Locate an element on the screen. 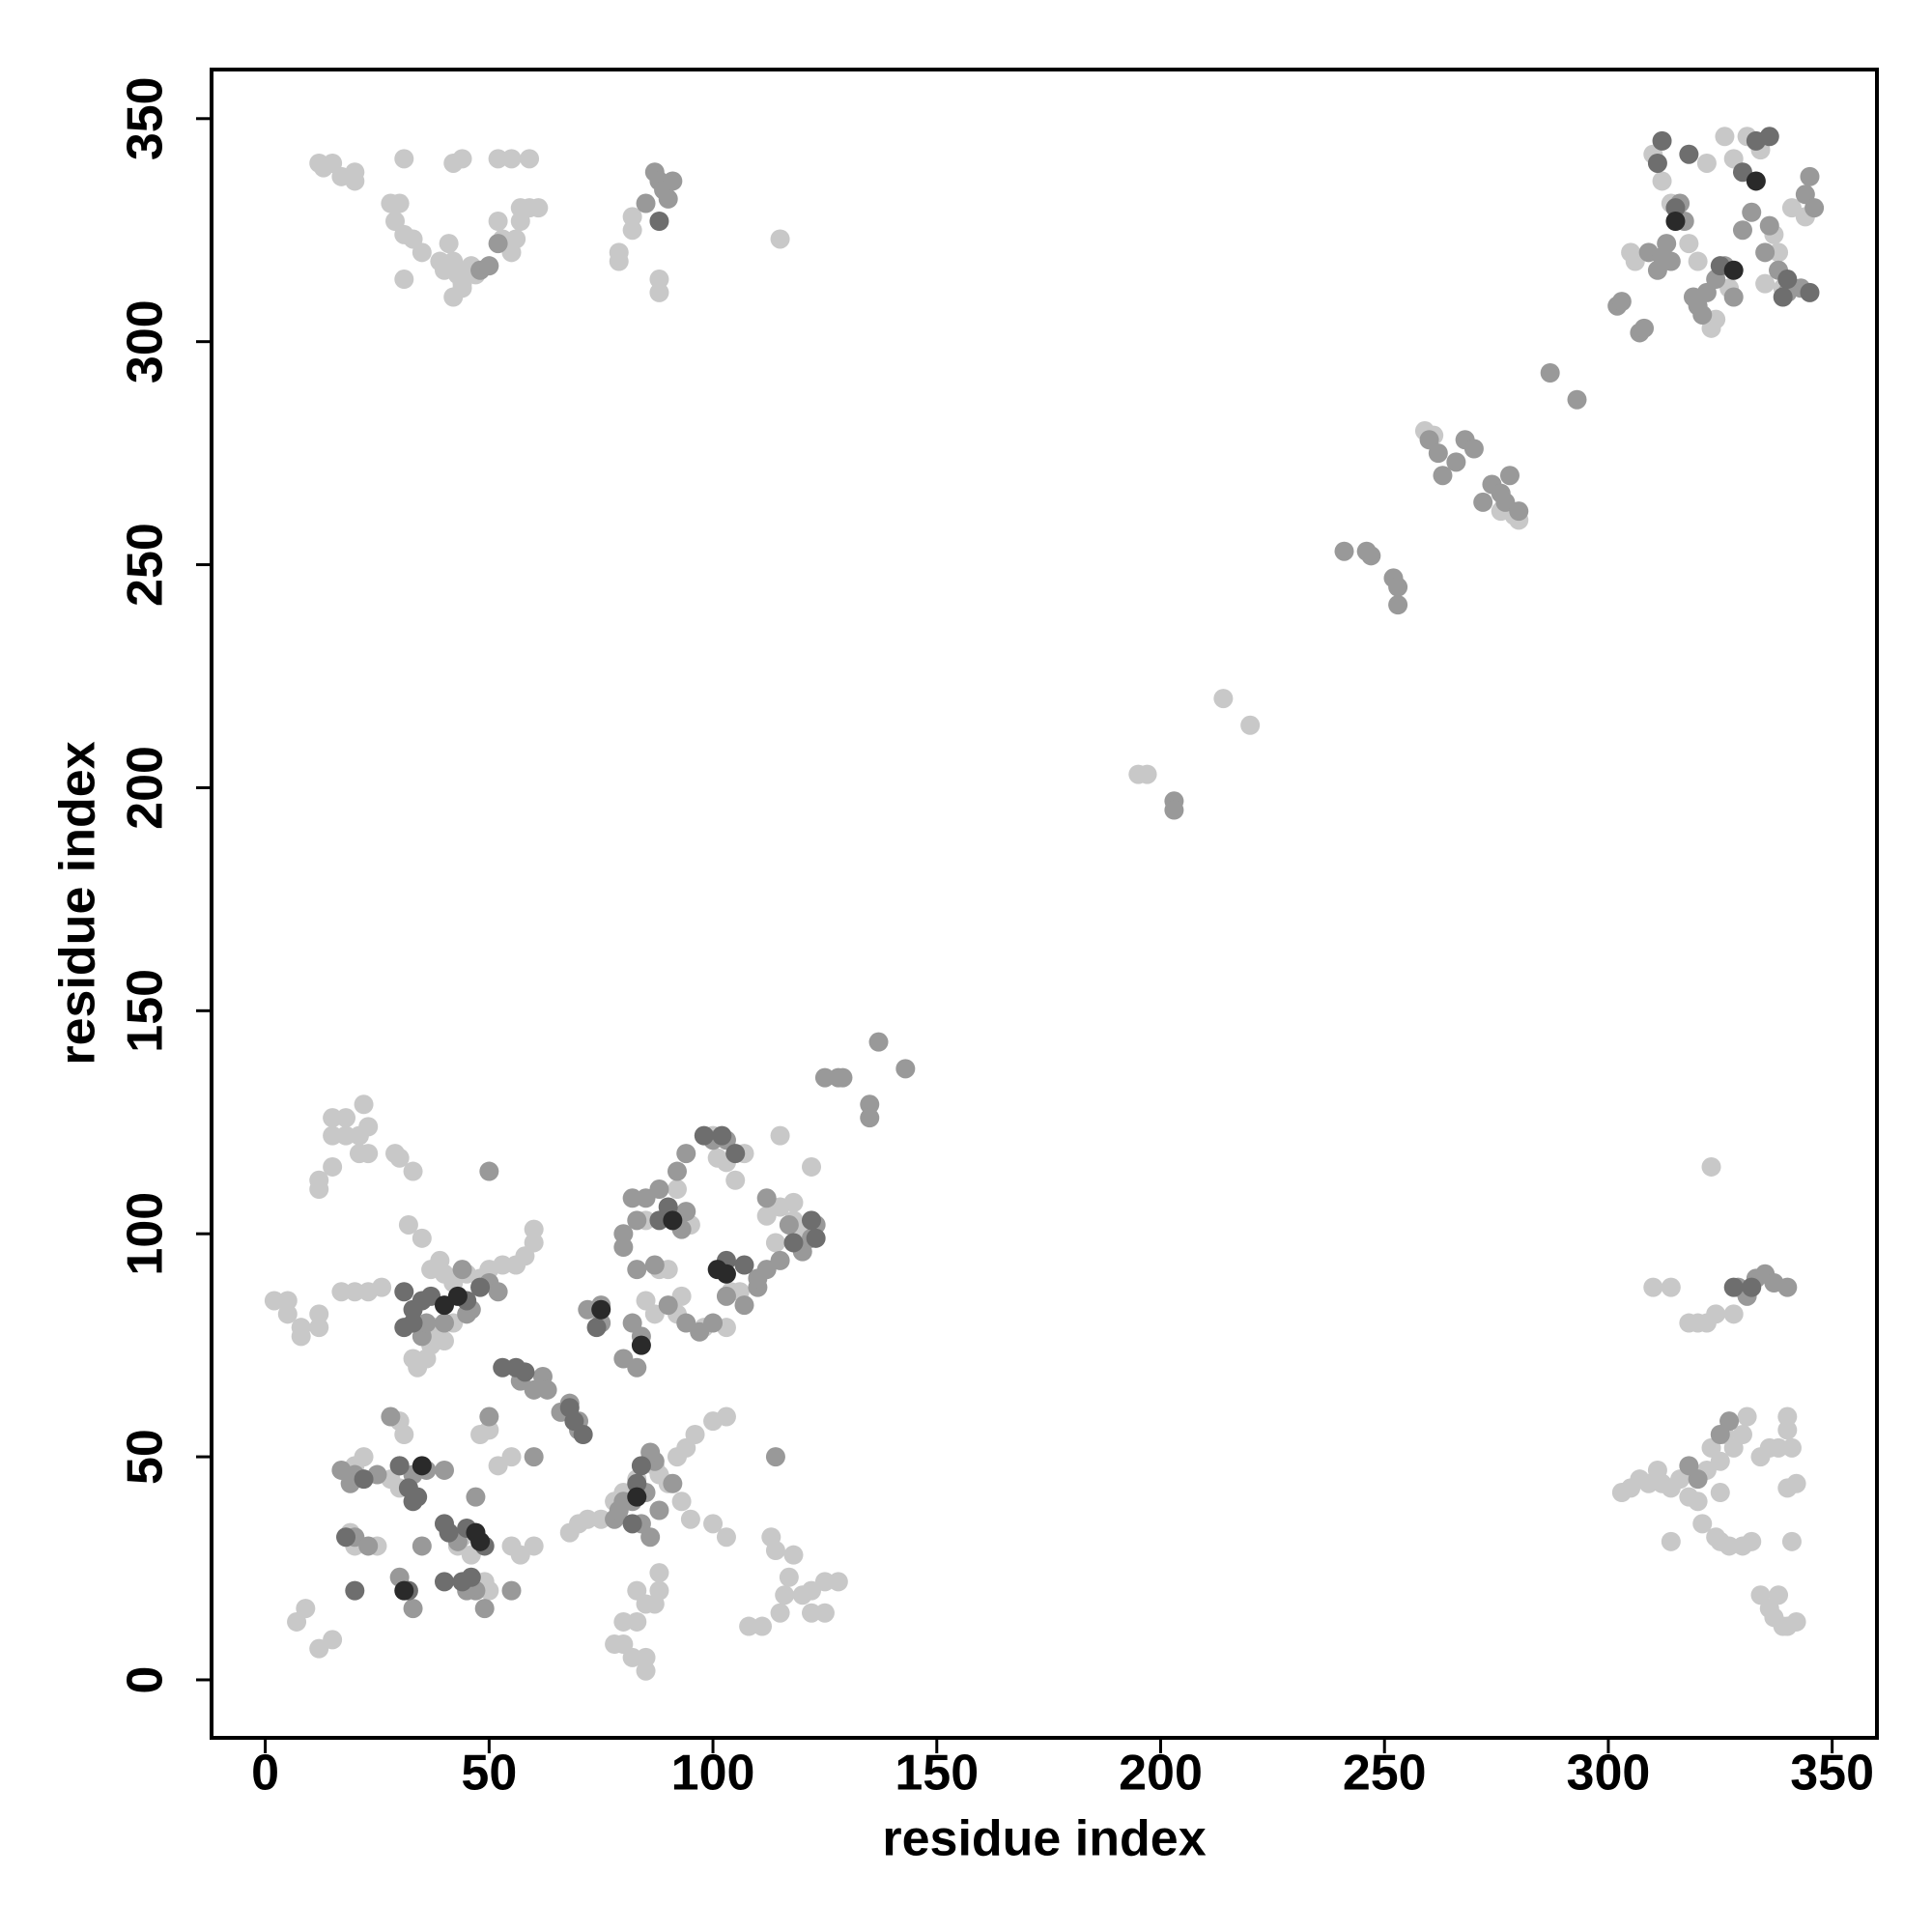 Image resolution: width=1932 pixels, height=1932 pixels. y-tick-label: 350 is located at coordinates (146, 118).